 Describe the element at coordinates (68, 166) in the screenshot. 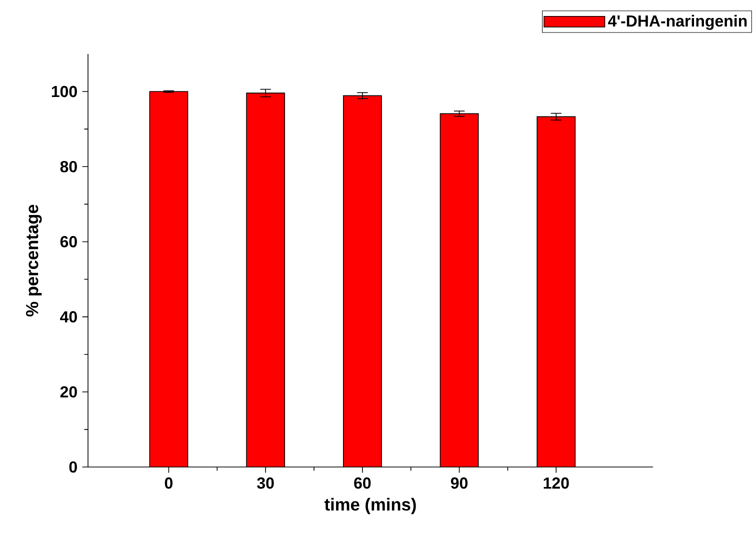

I see `y-tick-label: 80` at that location.